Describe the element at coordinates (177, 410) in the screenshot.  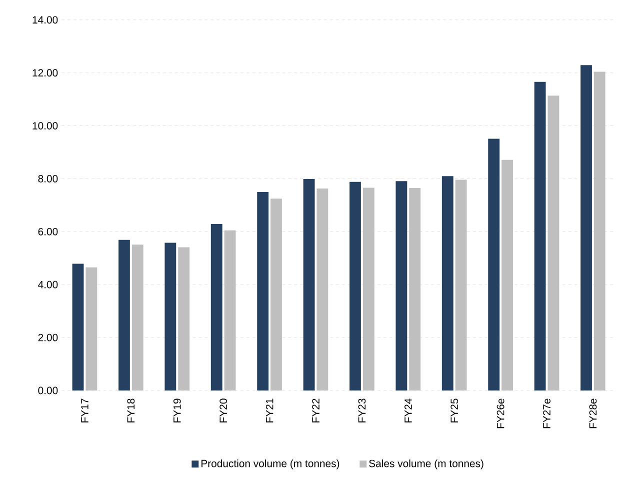
I see `x-tick-label: FY19` at that location.